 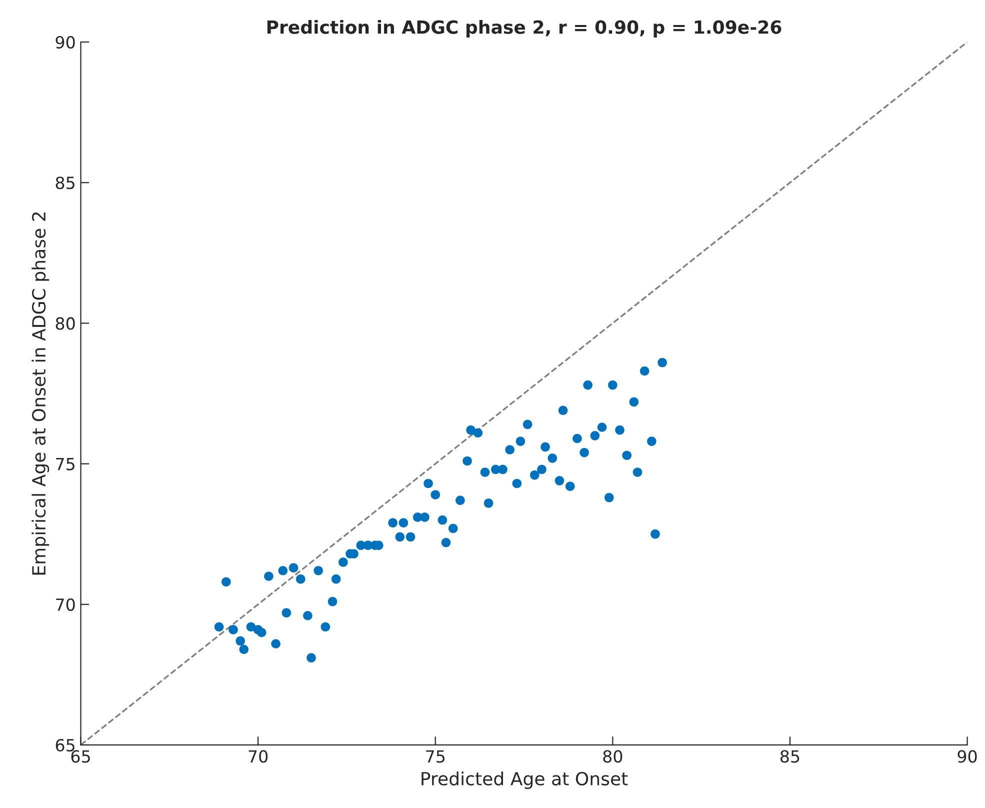 I want to click on y-tick-label: 75, so click(x=65, y=464).